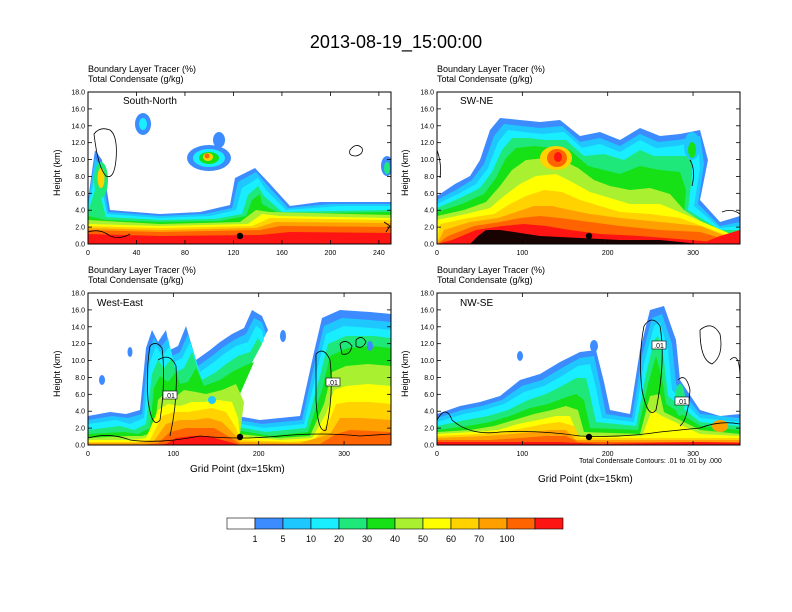 The width and height of the screenshot is (792, 612). Describe the element at coordinates (136, 79) in the screenshot. I see `panel-1-header-condensate: Total Condensate (g/kg)` at that location.